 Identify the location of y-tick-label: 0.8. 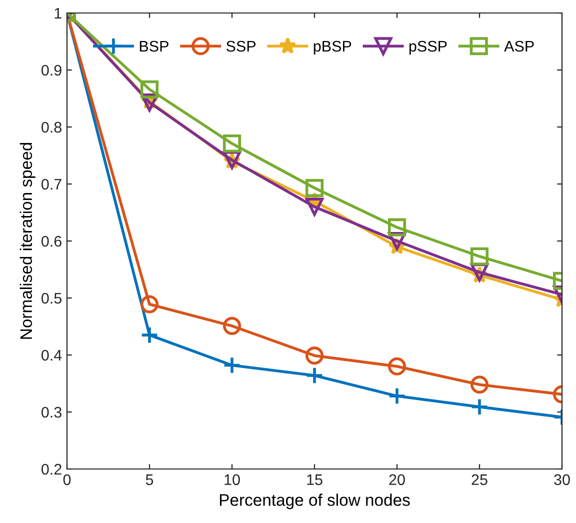
(52, 127).